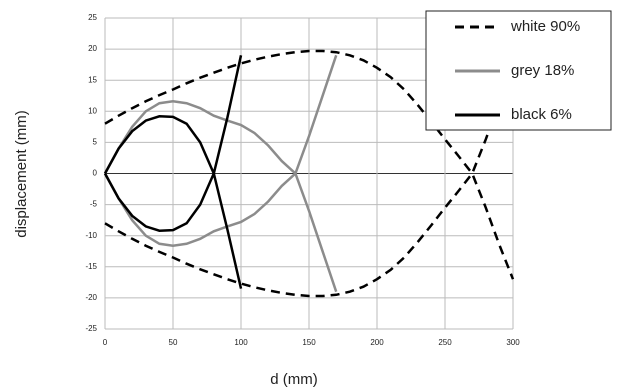 This screenshot has height=392, width=621. What do you see at coordinates (92, 79) in the screenshot?
I see `y-tick-label: 15` at bounding box center [92, 79].